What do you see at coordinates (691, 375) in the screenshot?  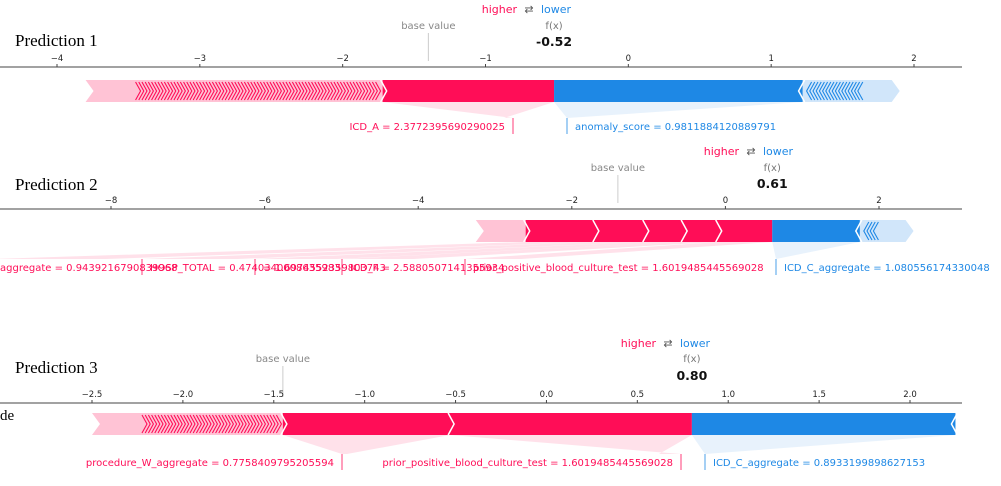 I see `fx-value: 0.80` at bounding box center [691, 375].